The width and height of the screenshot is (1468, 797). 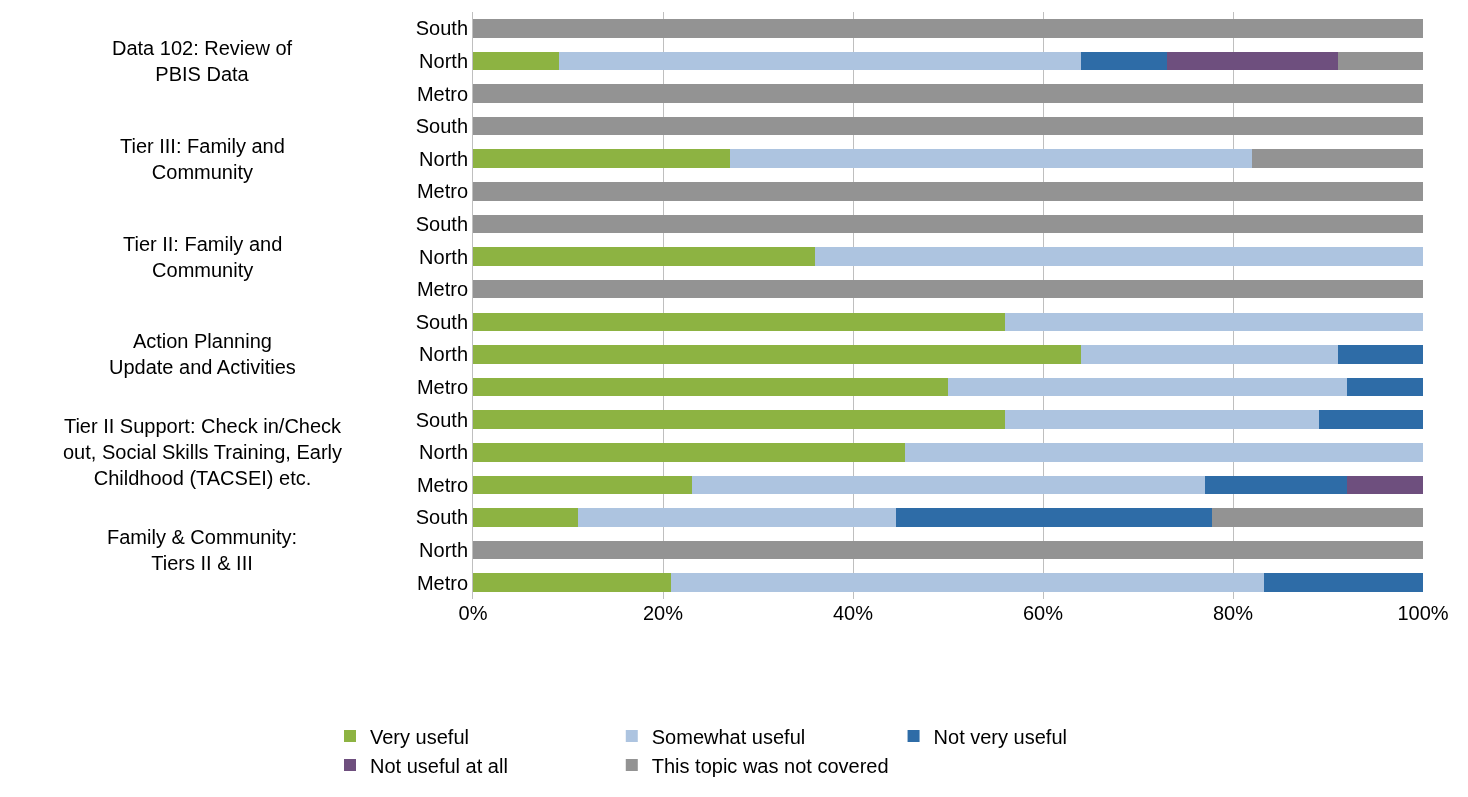 I want to click on legend-label: Very useful, so click(x=419, y=736).